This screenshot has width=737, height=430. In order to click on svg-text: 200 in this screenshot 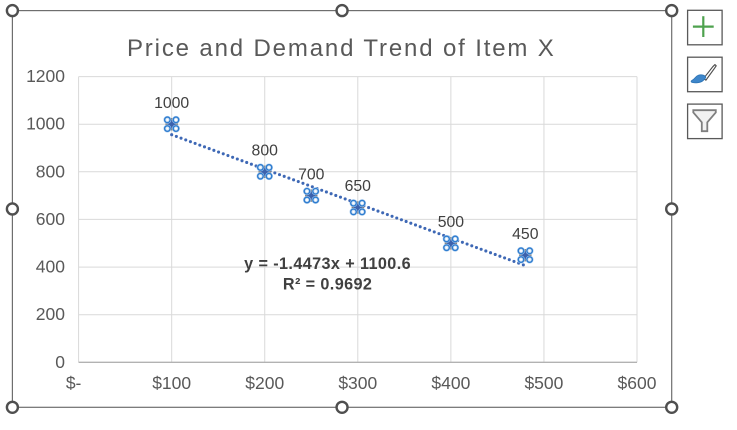, I will do `click(50, 314)`.